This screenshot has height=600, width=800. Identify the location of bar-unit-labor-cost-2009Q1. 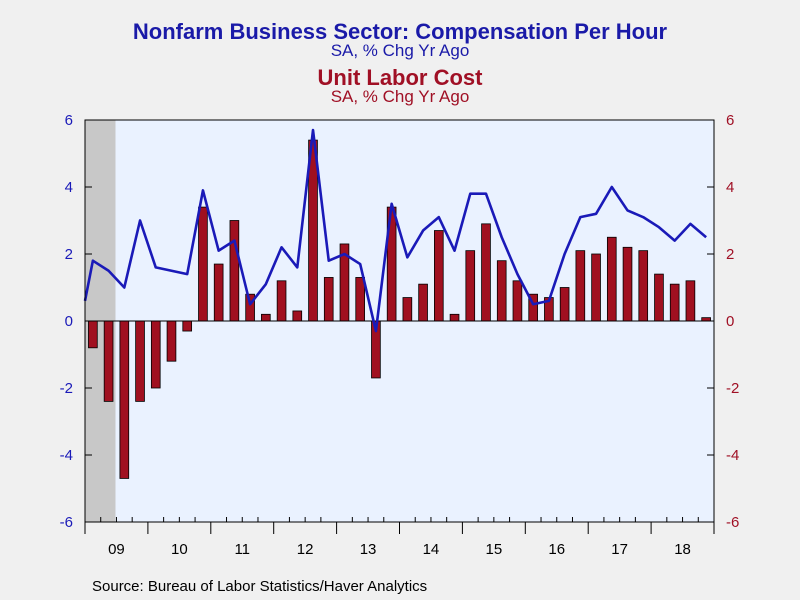
(93, 334).